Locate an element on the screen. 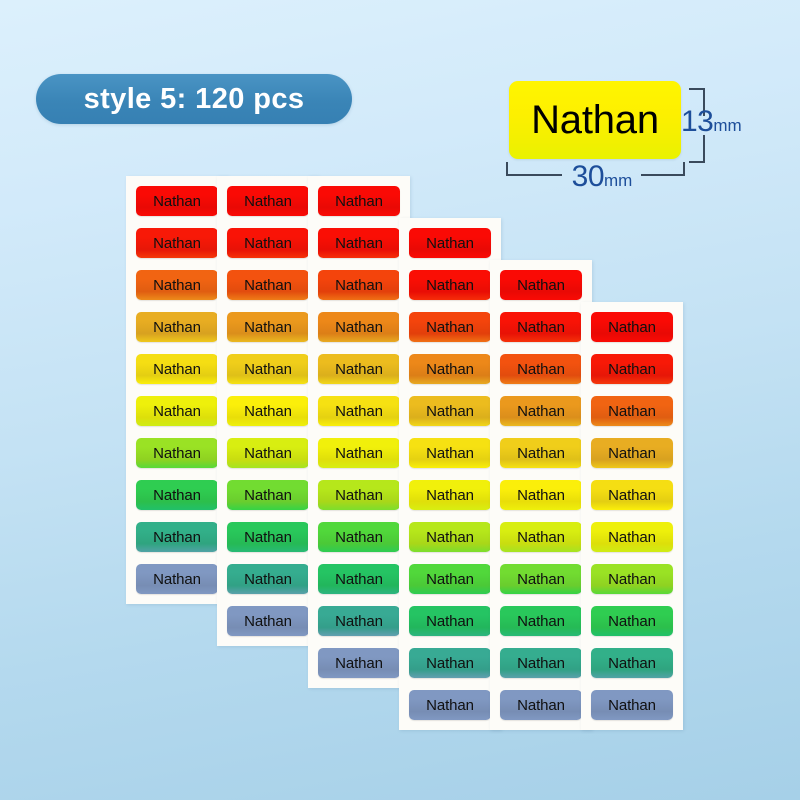 The image size is (800, 800). width-bracket-tick-right is located at coordinates (684, 169).